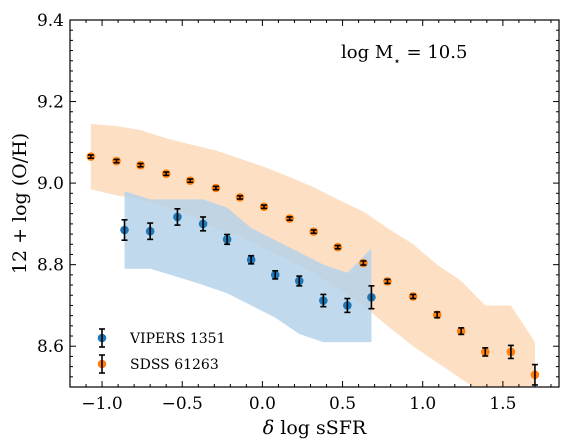  What do you see at coordinates (20, 203) in the screenshot?
I see `y-axis-label: 12 + log (O/H)` at bounding box center [20, 203].